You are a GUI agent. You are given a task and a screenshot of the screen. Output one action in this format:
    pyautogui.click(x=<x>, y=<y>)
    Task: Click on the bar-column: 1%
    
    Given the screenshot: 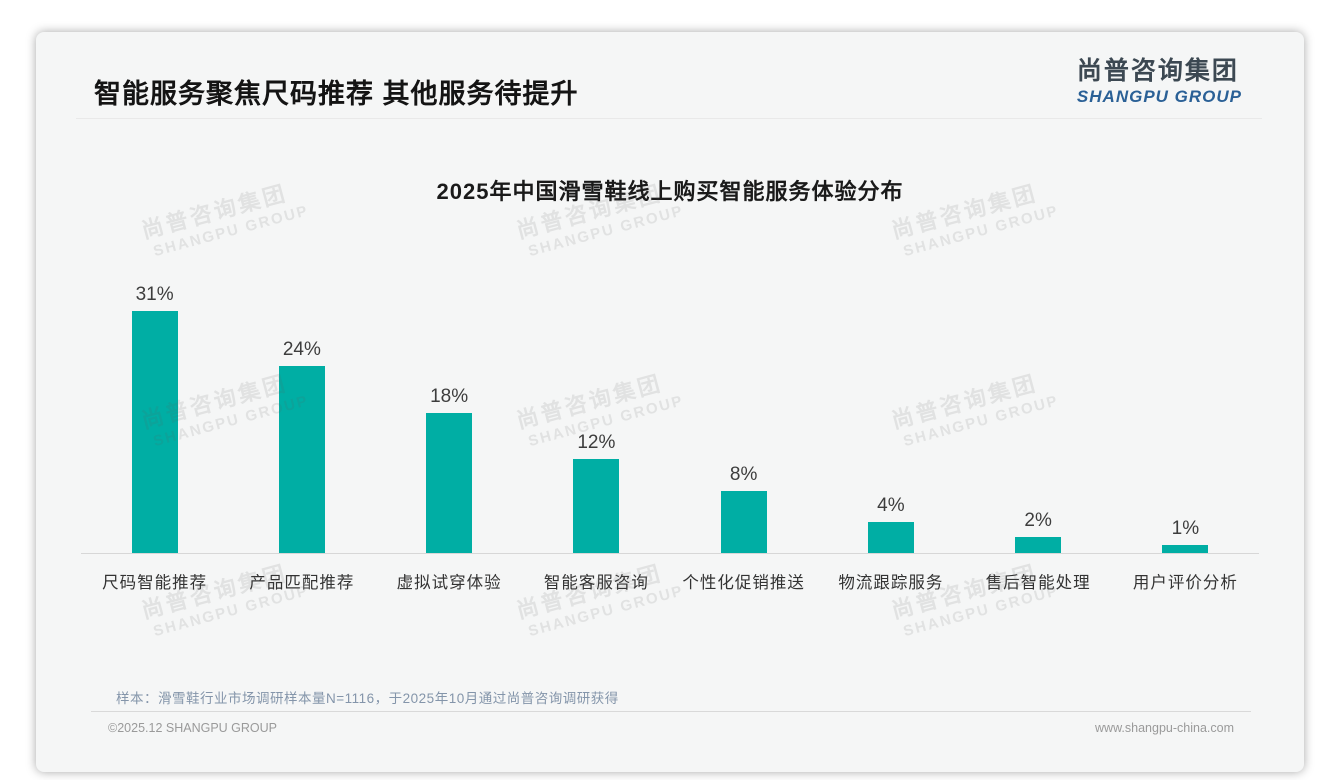 What is the action you would take?
    pyautogui.click(x=1185, y=535)
    